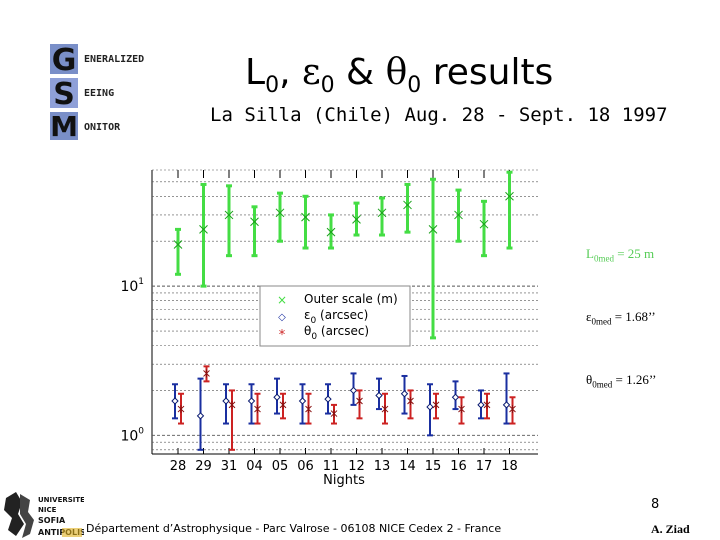 The height and width of the screenshot is (540, 720). What do you see at coordinates (282, 317) in the screenshot?
I see `legend-marker-eps: ◇` at bounding box center [282, 317].